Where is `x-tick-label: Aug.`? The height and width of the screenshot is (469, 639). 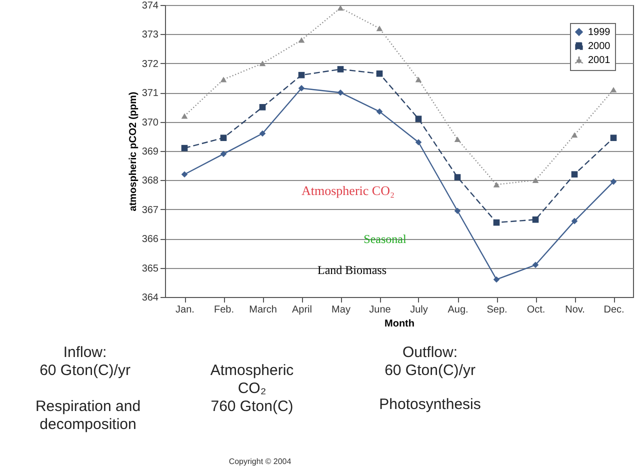 x-tick-label: Aug. is located at coordinates (458, 310).